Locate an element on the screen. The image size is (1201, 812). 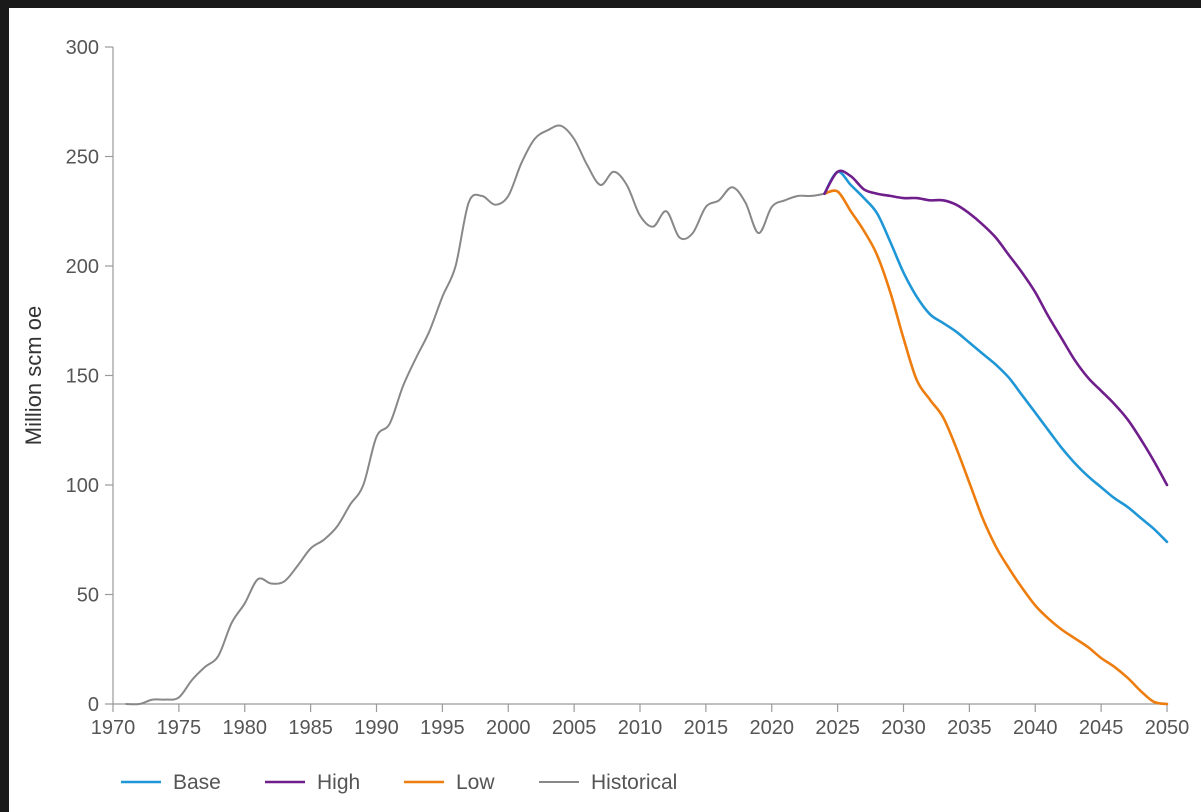
legend-item-high: High is located at coordinates (312, 782).